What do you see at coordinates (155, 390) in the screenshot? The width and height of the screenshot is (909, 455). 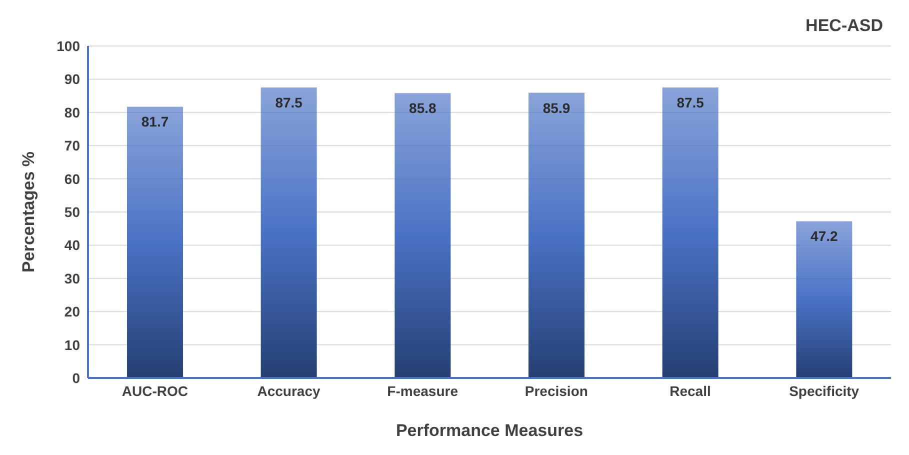 I see `x-tick-label: AUC-ROC` at bounding box center [155, 390].